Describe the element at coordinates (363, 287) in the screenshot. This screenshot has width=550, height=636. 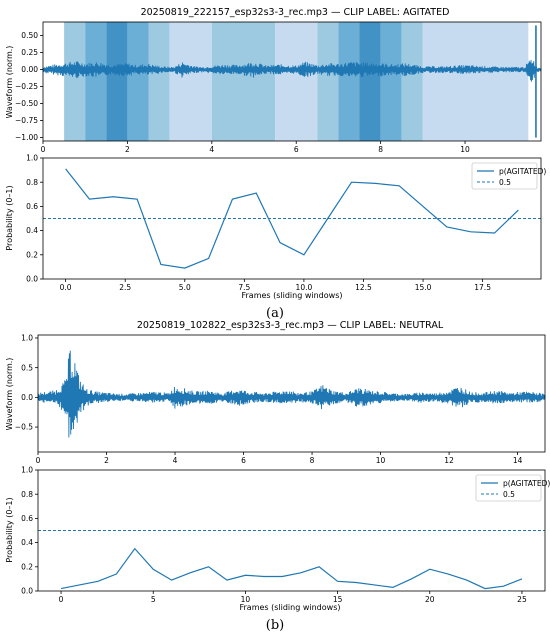
I see `panel-a-probability-xtick-label: 12.5` at that location.